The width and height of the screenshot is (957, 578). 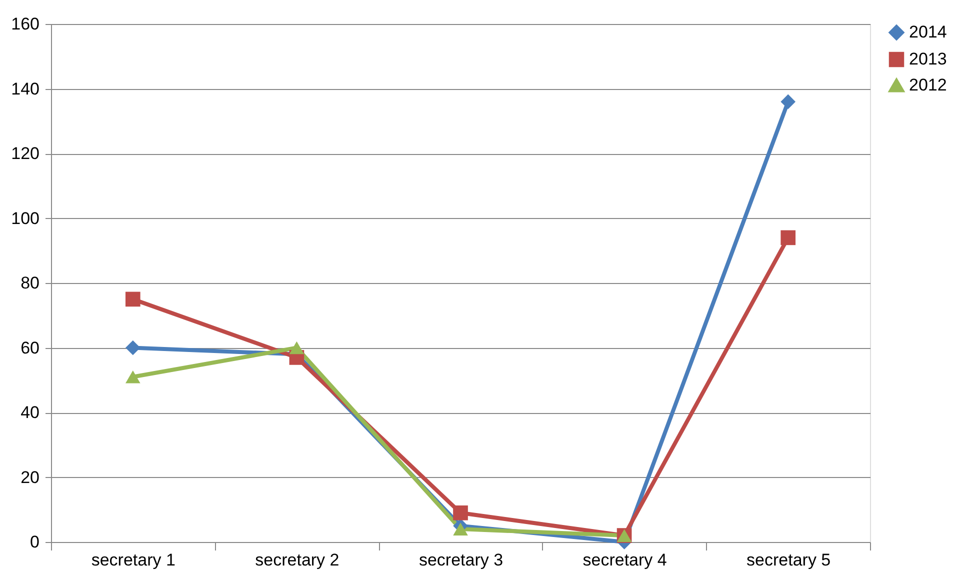 I want to click on y-tick-label: 100, so click(x=25, y=218).